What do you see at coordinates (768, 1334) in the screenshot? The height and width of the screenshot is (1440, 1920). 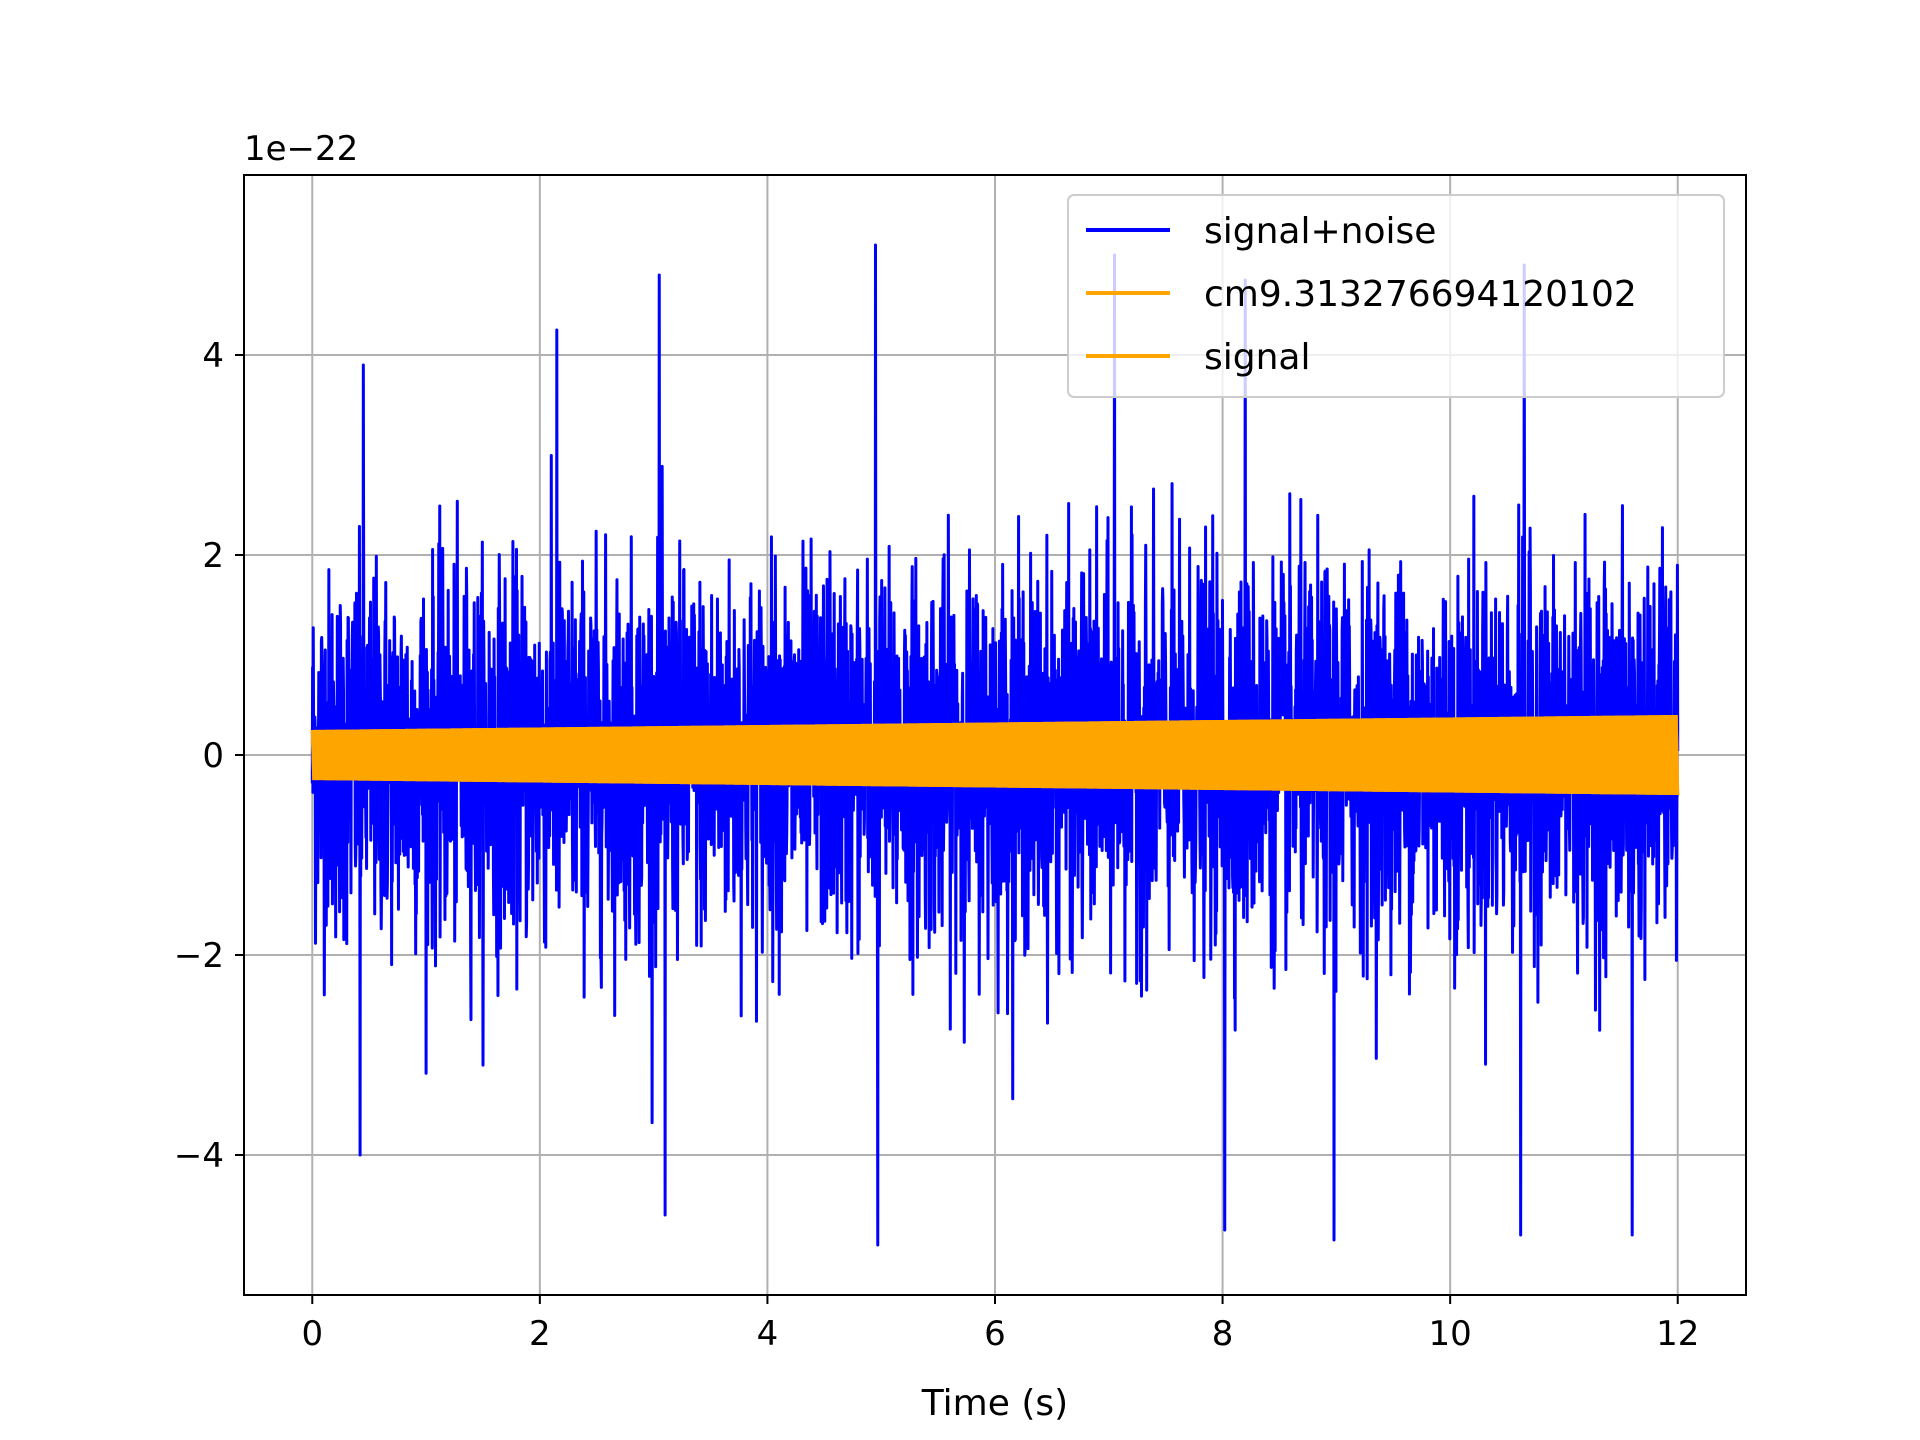 I see `x-tick-label: 4` at bounding box center [768, 1334].